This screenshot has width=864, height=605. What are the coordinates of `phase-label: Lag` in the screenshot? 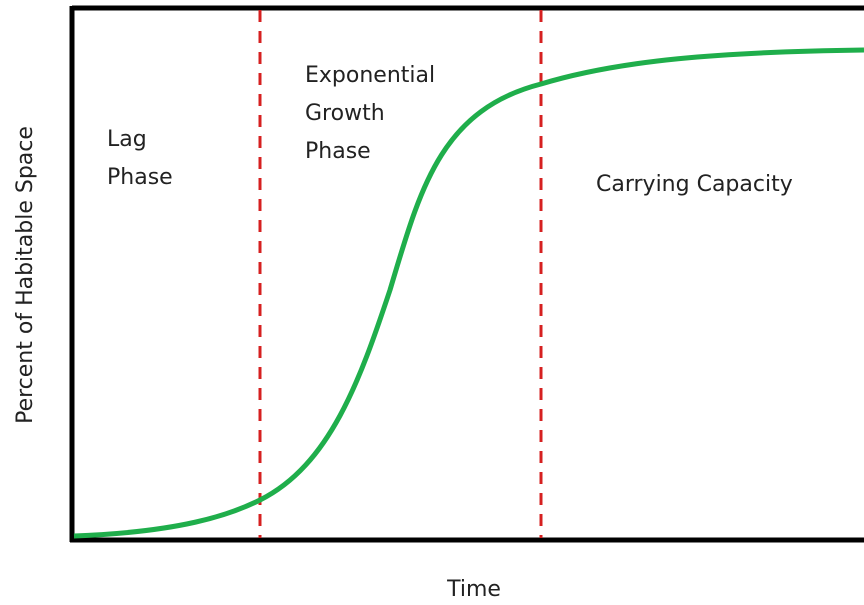 It's located at (127, 139).